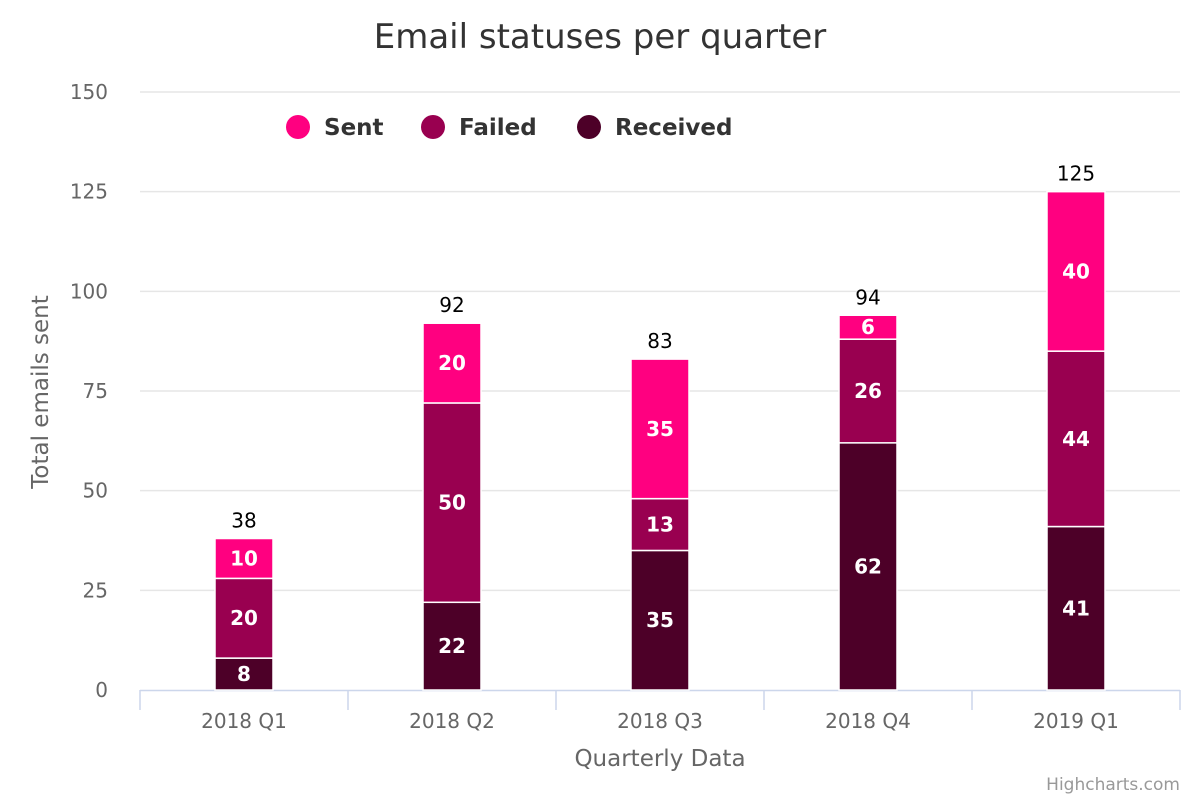 Image resolution: width=1200 pixels, height=804 pixels. What do you see at coordinates (89, 92) in the screenshot?
I see `y-tick-label: 150` at bounding box center [89, 92].